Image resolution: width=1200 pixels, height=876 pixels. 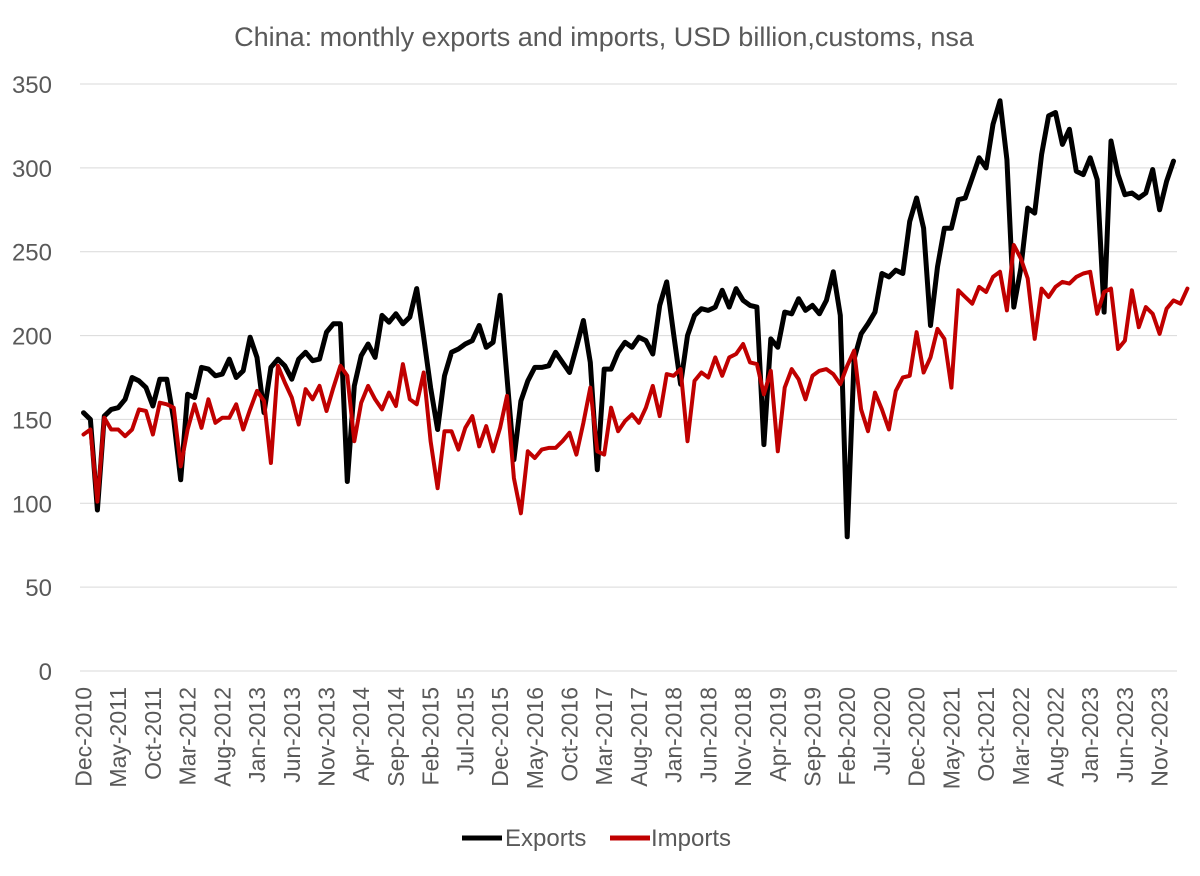 What do you see at coordinates (986, 734) in the screenshot?
I see `x-tick-label: Oct-2021` at bounding box center [986, 734].